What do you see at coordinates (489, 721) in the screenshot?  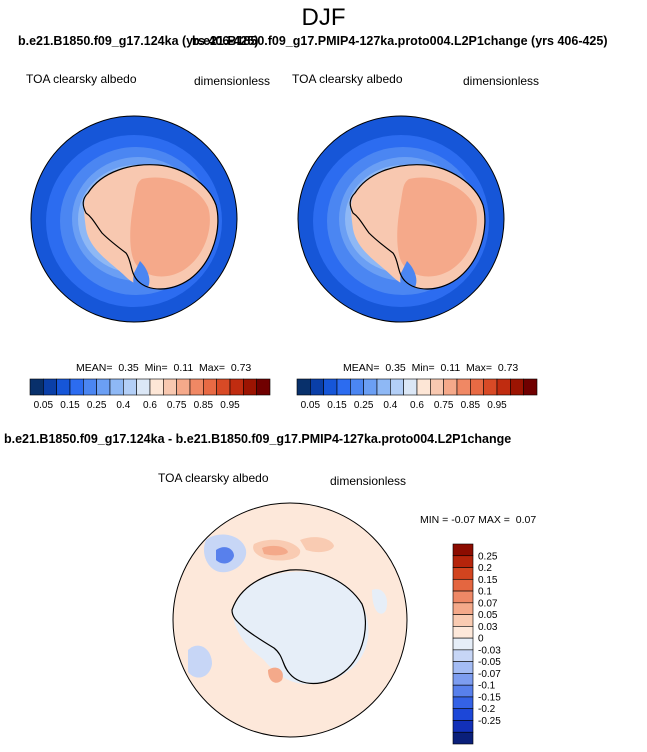 I see `diff-colorbar-tick-label: -0.25` at bounding box center [489, 721].